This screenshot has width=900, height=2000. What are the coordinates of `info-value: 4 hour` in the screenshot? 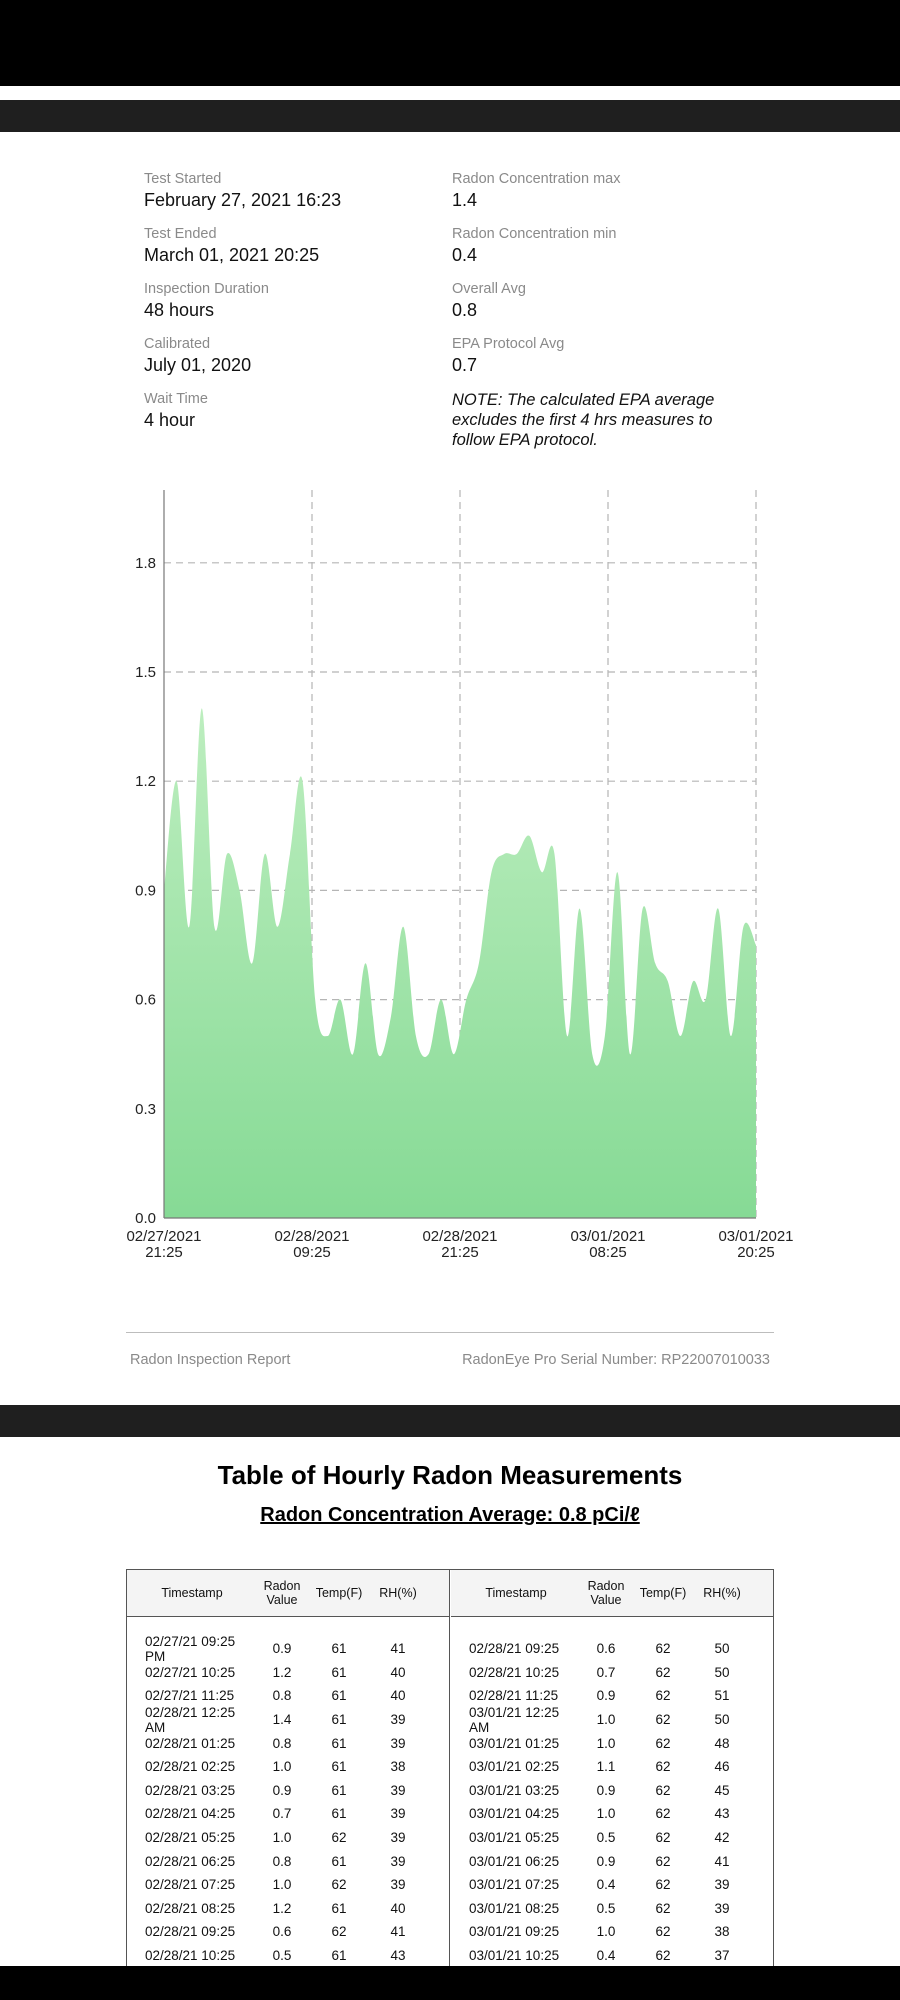 It's located at (170, 420).